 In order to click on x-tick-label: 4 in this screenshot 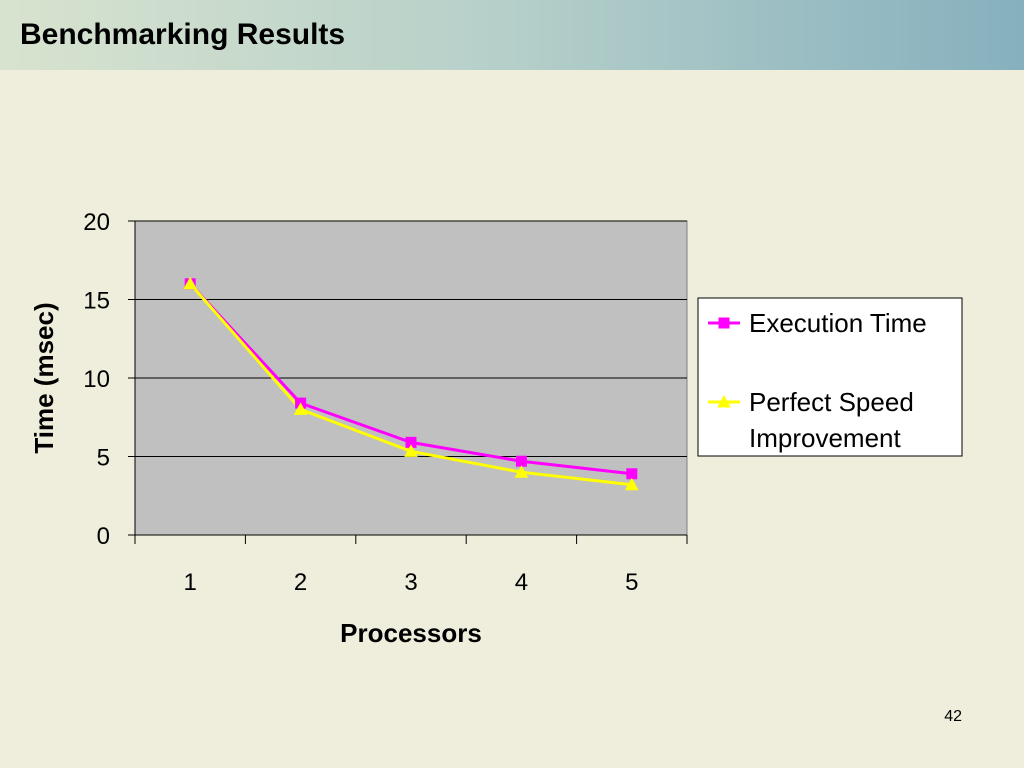, I will do `click(521, 582)`.